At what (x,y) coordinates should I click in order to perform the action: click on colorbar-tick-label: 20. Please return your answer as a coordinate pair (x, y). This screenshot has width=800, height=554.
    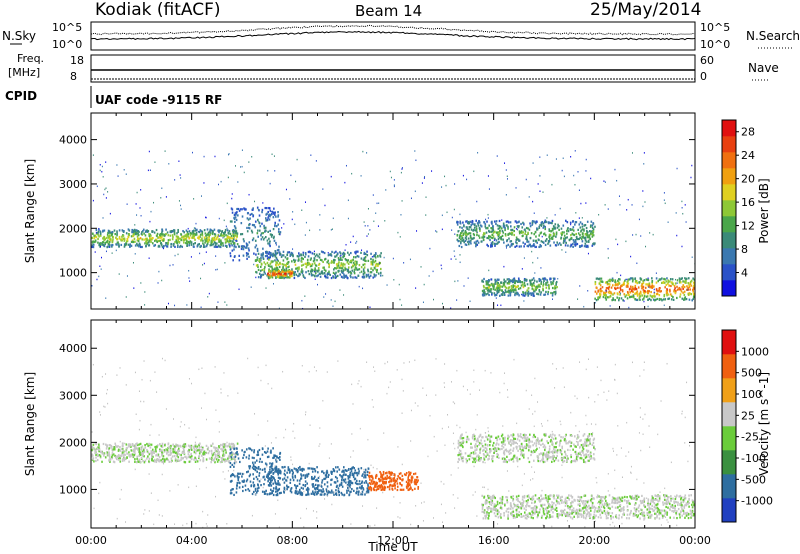
    Looking at the image, I should click on (748, 179).